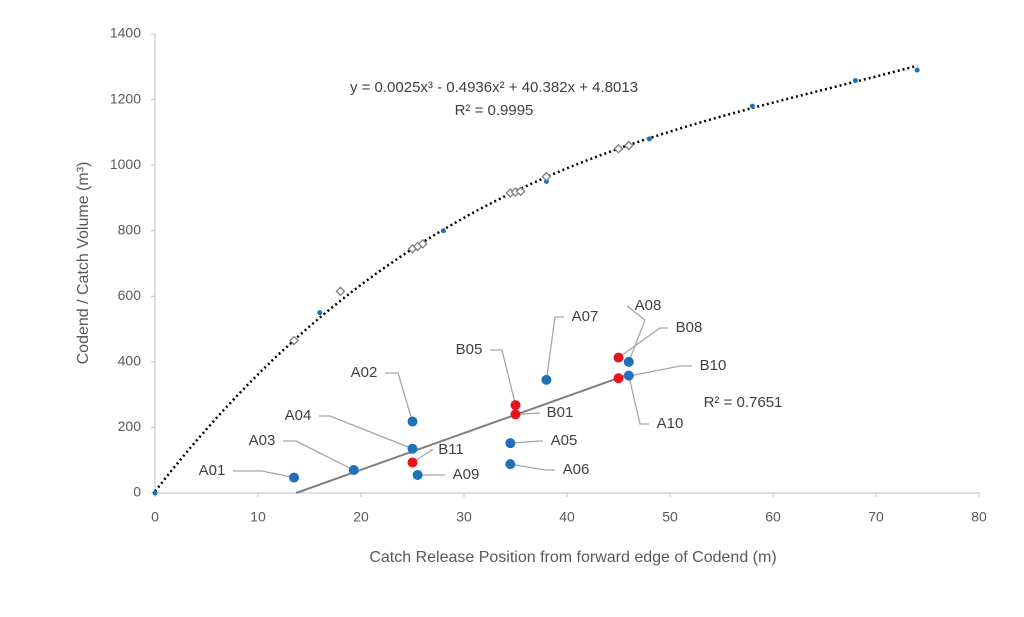 The height and width of the screenshot is (617, 1024). I want to click on x-tick-label: 0, so click(155, 517).